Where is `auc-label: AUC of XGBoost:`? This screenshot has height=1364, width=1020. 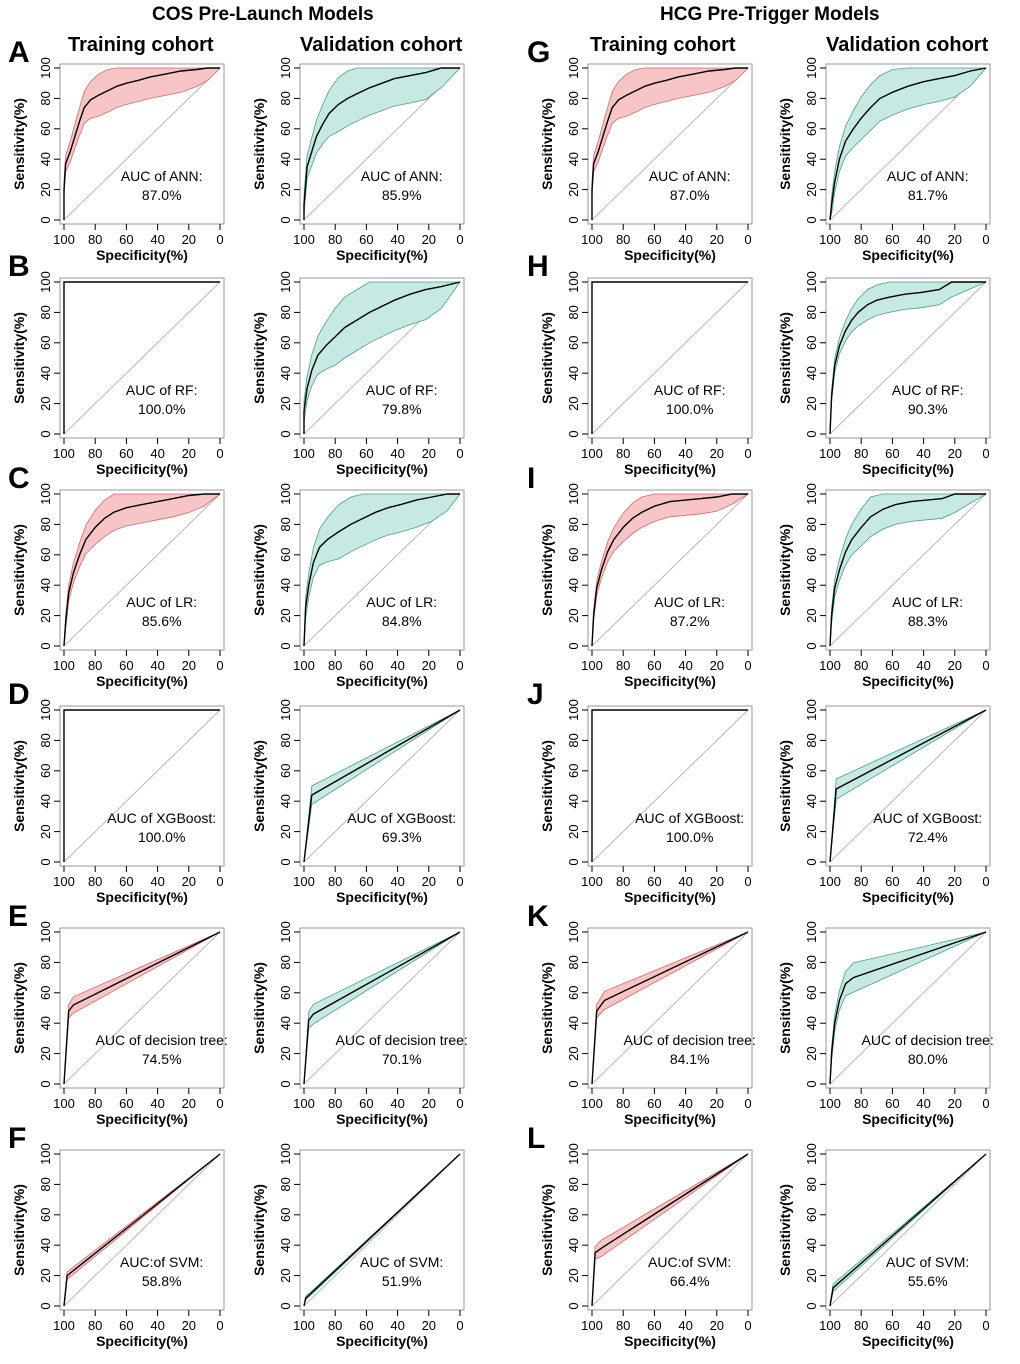
auc-label: AUC of XGBoost: is located at coordinates (927, 818).